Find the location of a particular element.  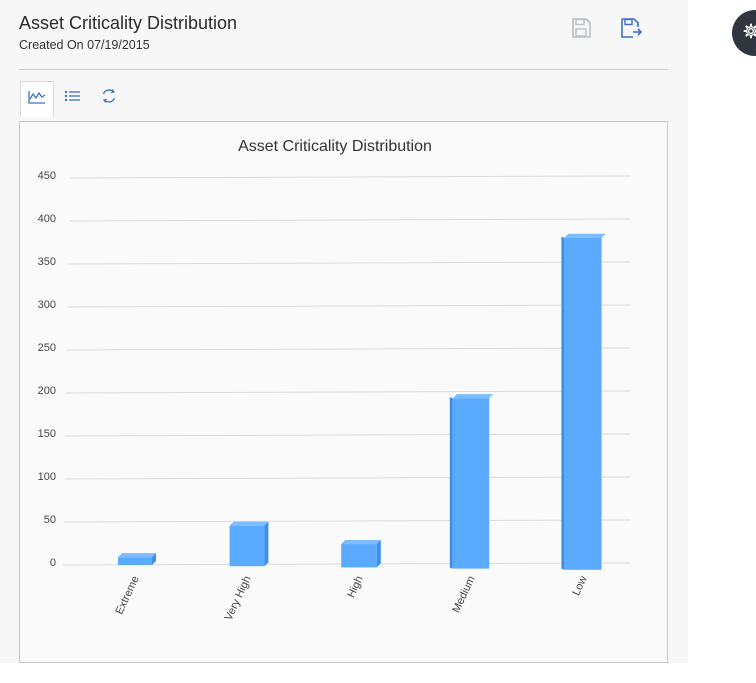

list-view-button is located at coordinates (73, 98).